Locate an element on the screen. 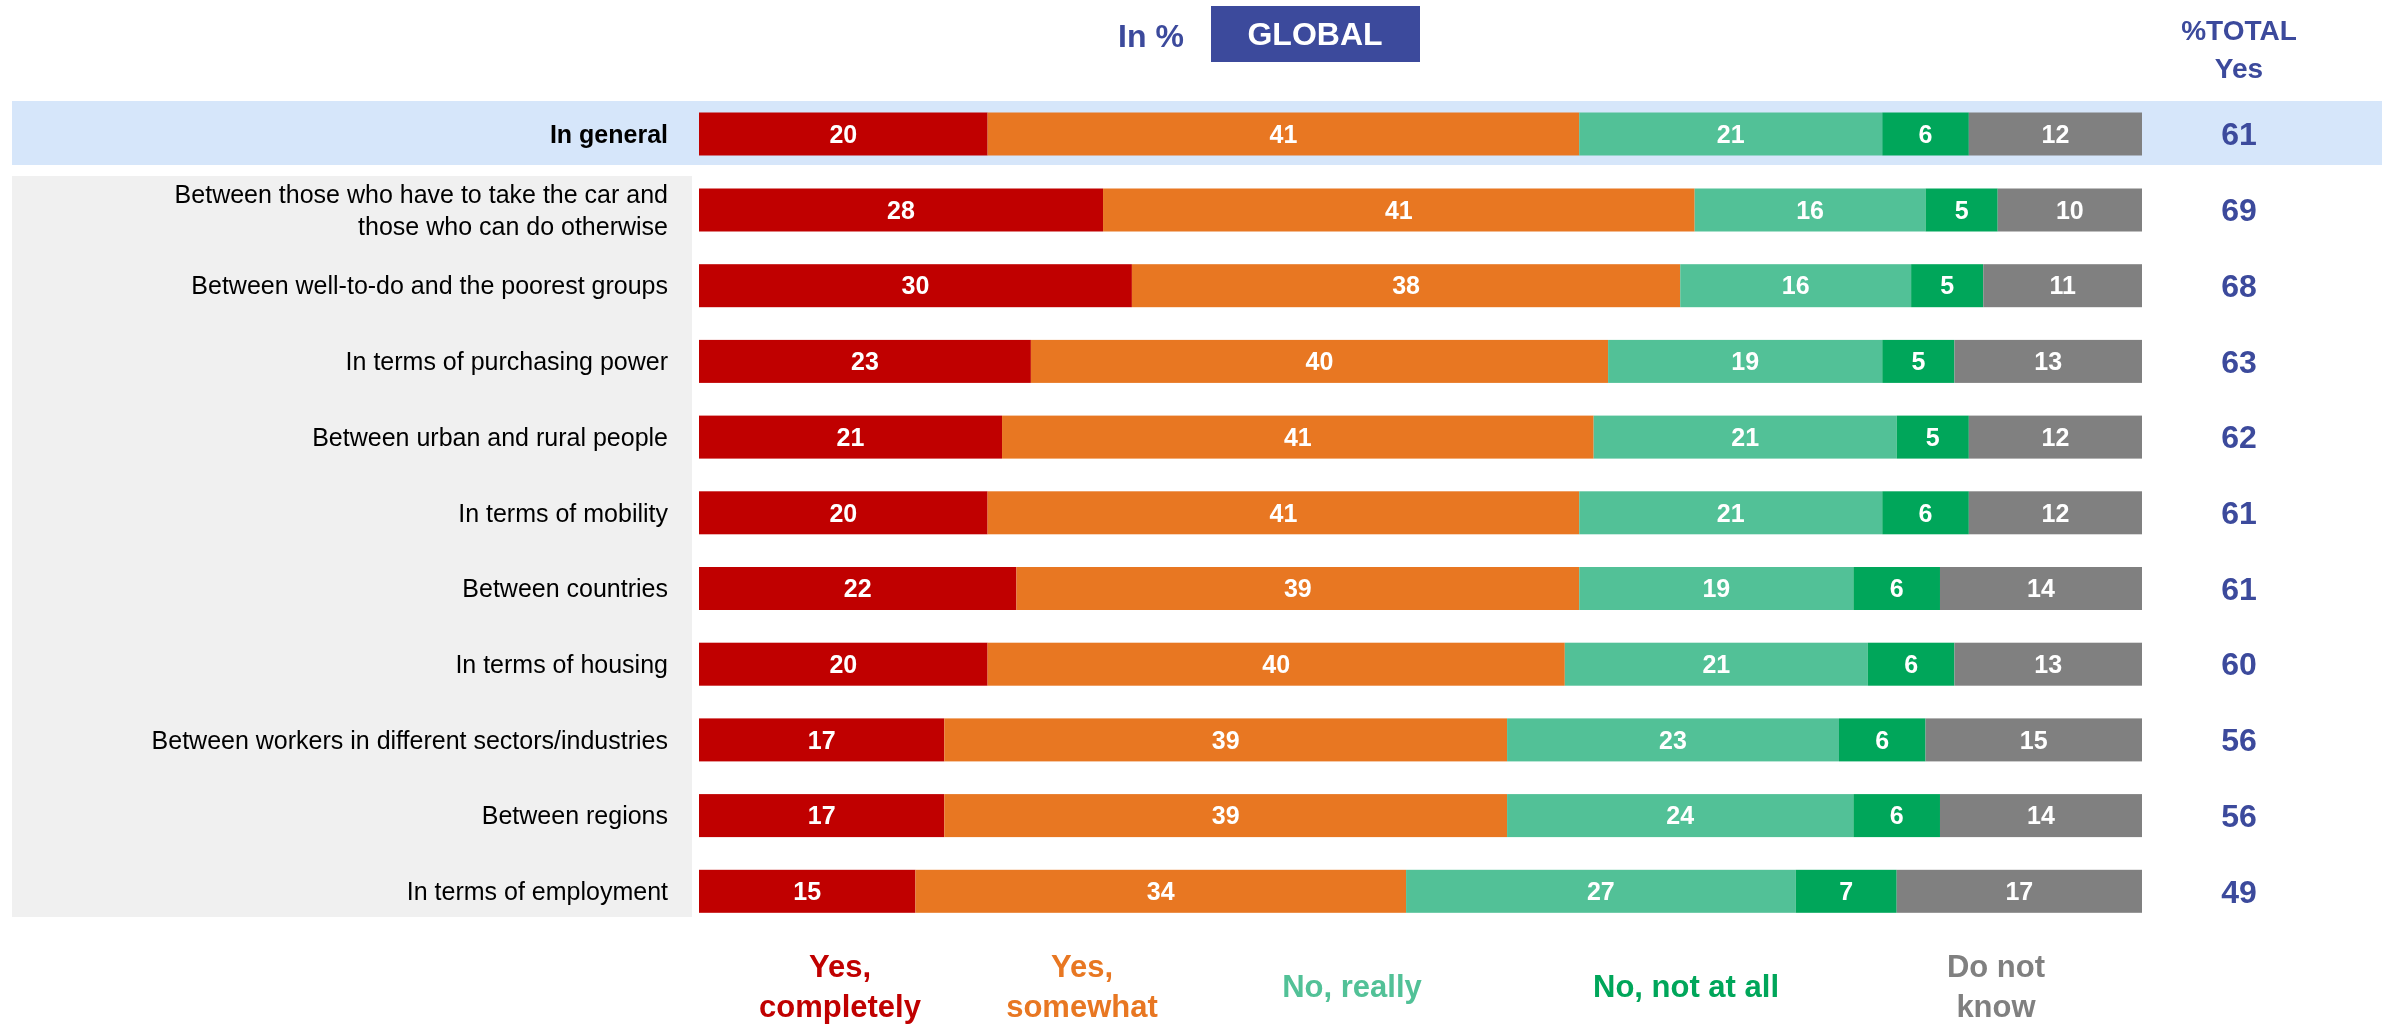 This screenshot has width=2382, height=1030. data-label: 30 is located at coordinates (915, 285).